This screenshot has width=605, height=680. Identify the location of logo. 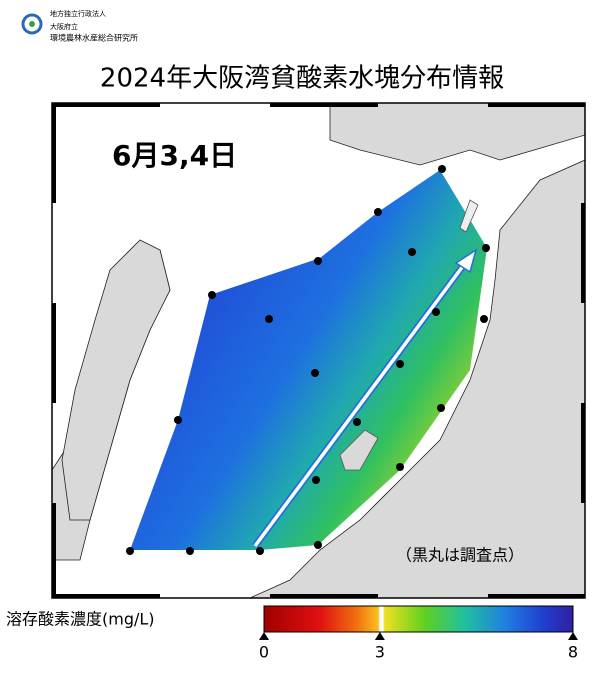
(32, 24).